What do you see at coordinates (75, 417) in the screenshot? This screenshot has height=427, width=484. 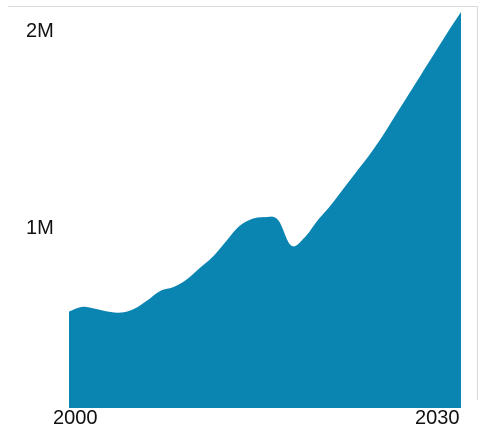 I see `x-tick-label-start: 2000` at bounding box center [75, 417].